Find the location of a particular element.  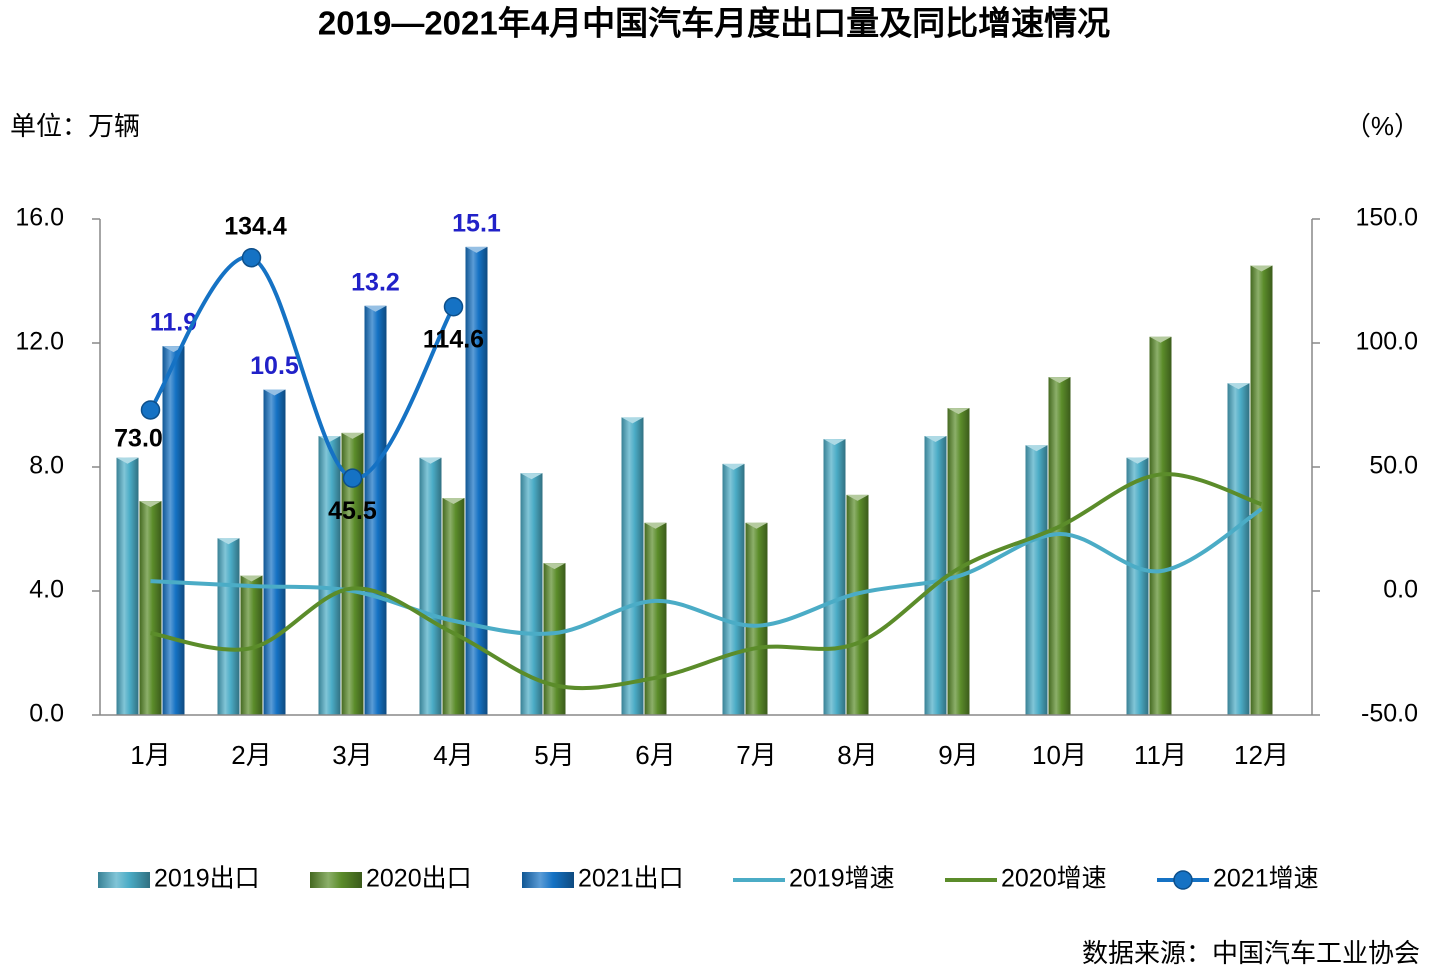

chart-title: 2019—2021年4月中国汽车月度出口量及同比增速情况 is located at coordinates (714, 23).